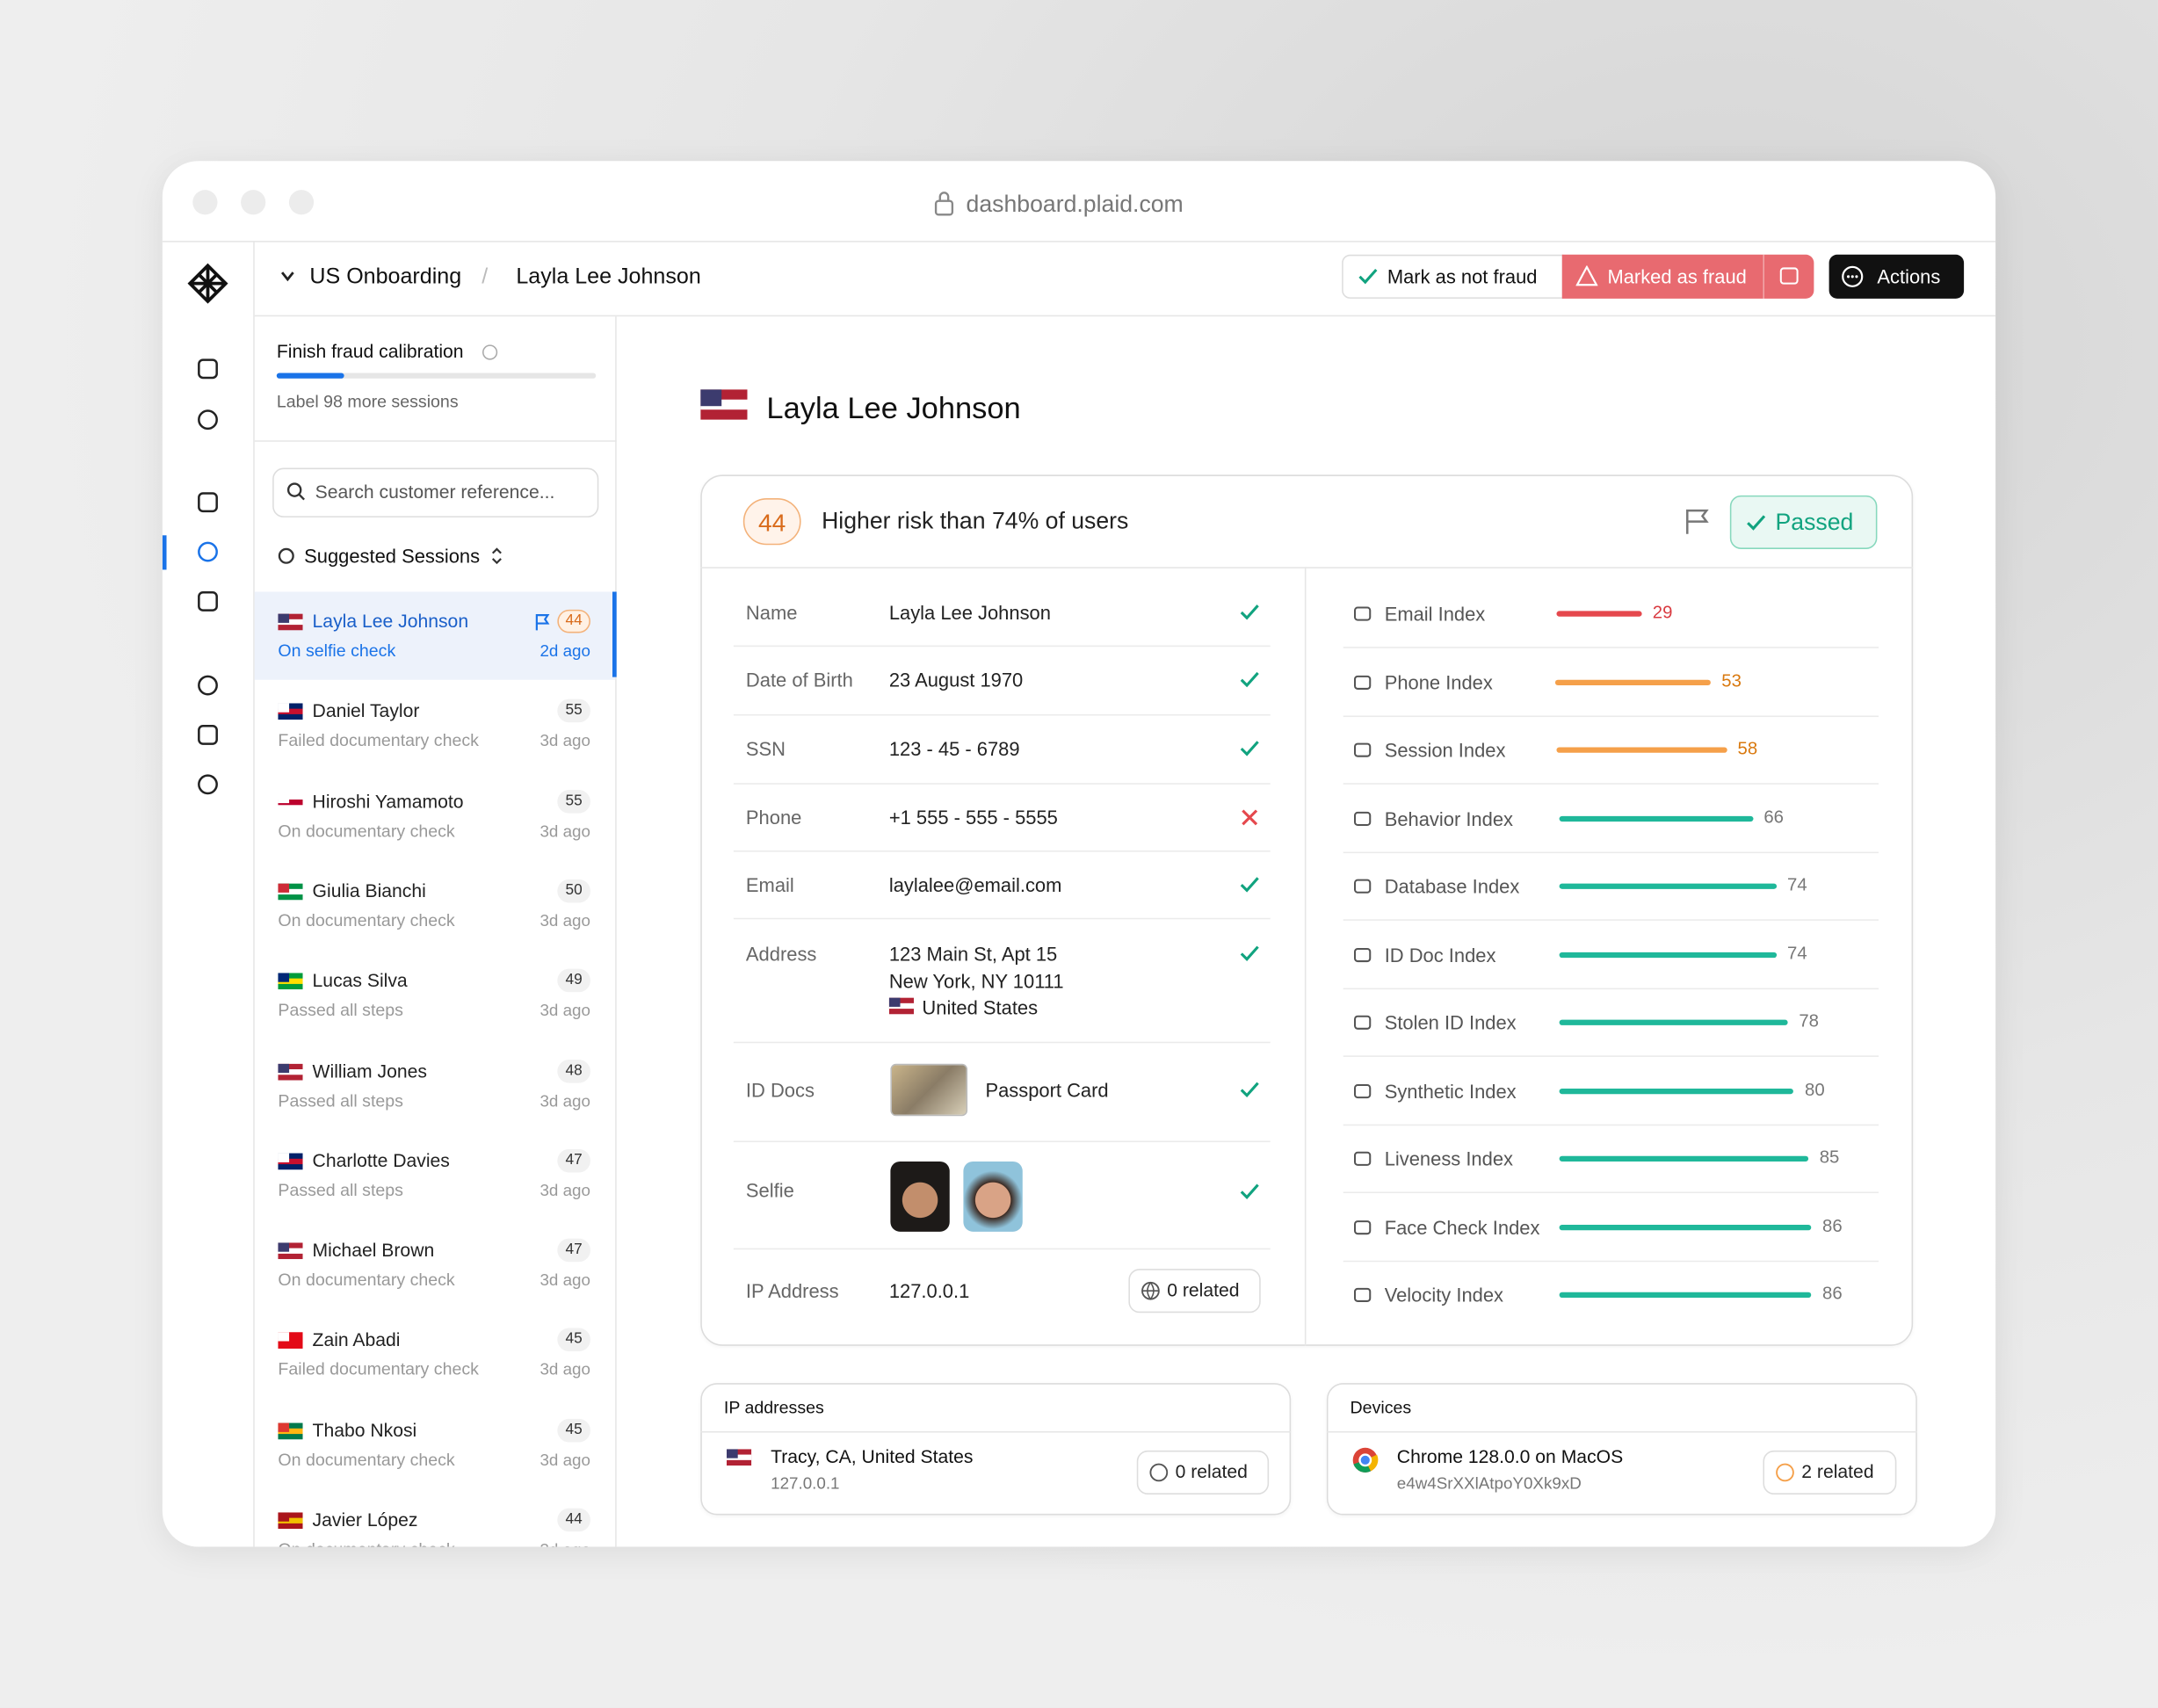 Image resolution: width=2158 pixels, height=1708 pixels. Describe the element at coordinates (929, 1090) in the screenshot. I see `id-doc-thumbnail` at that location.